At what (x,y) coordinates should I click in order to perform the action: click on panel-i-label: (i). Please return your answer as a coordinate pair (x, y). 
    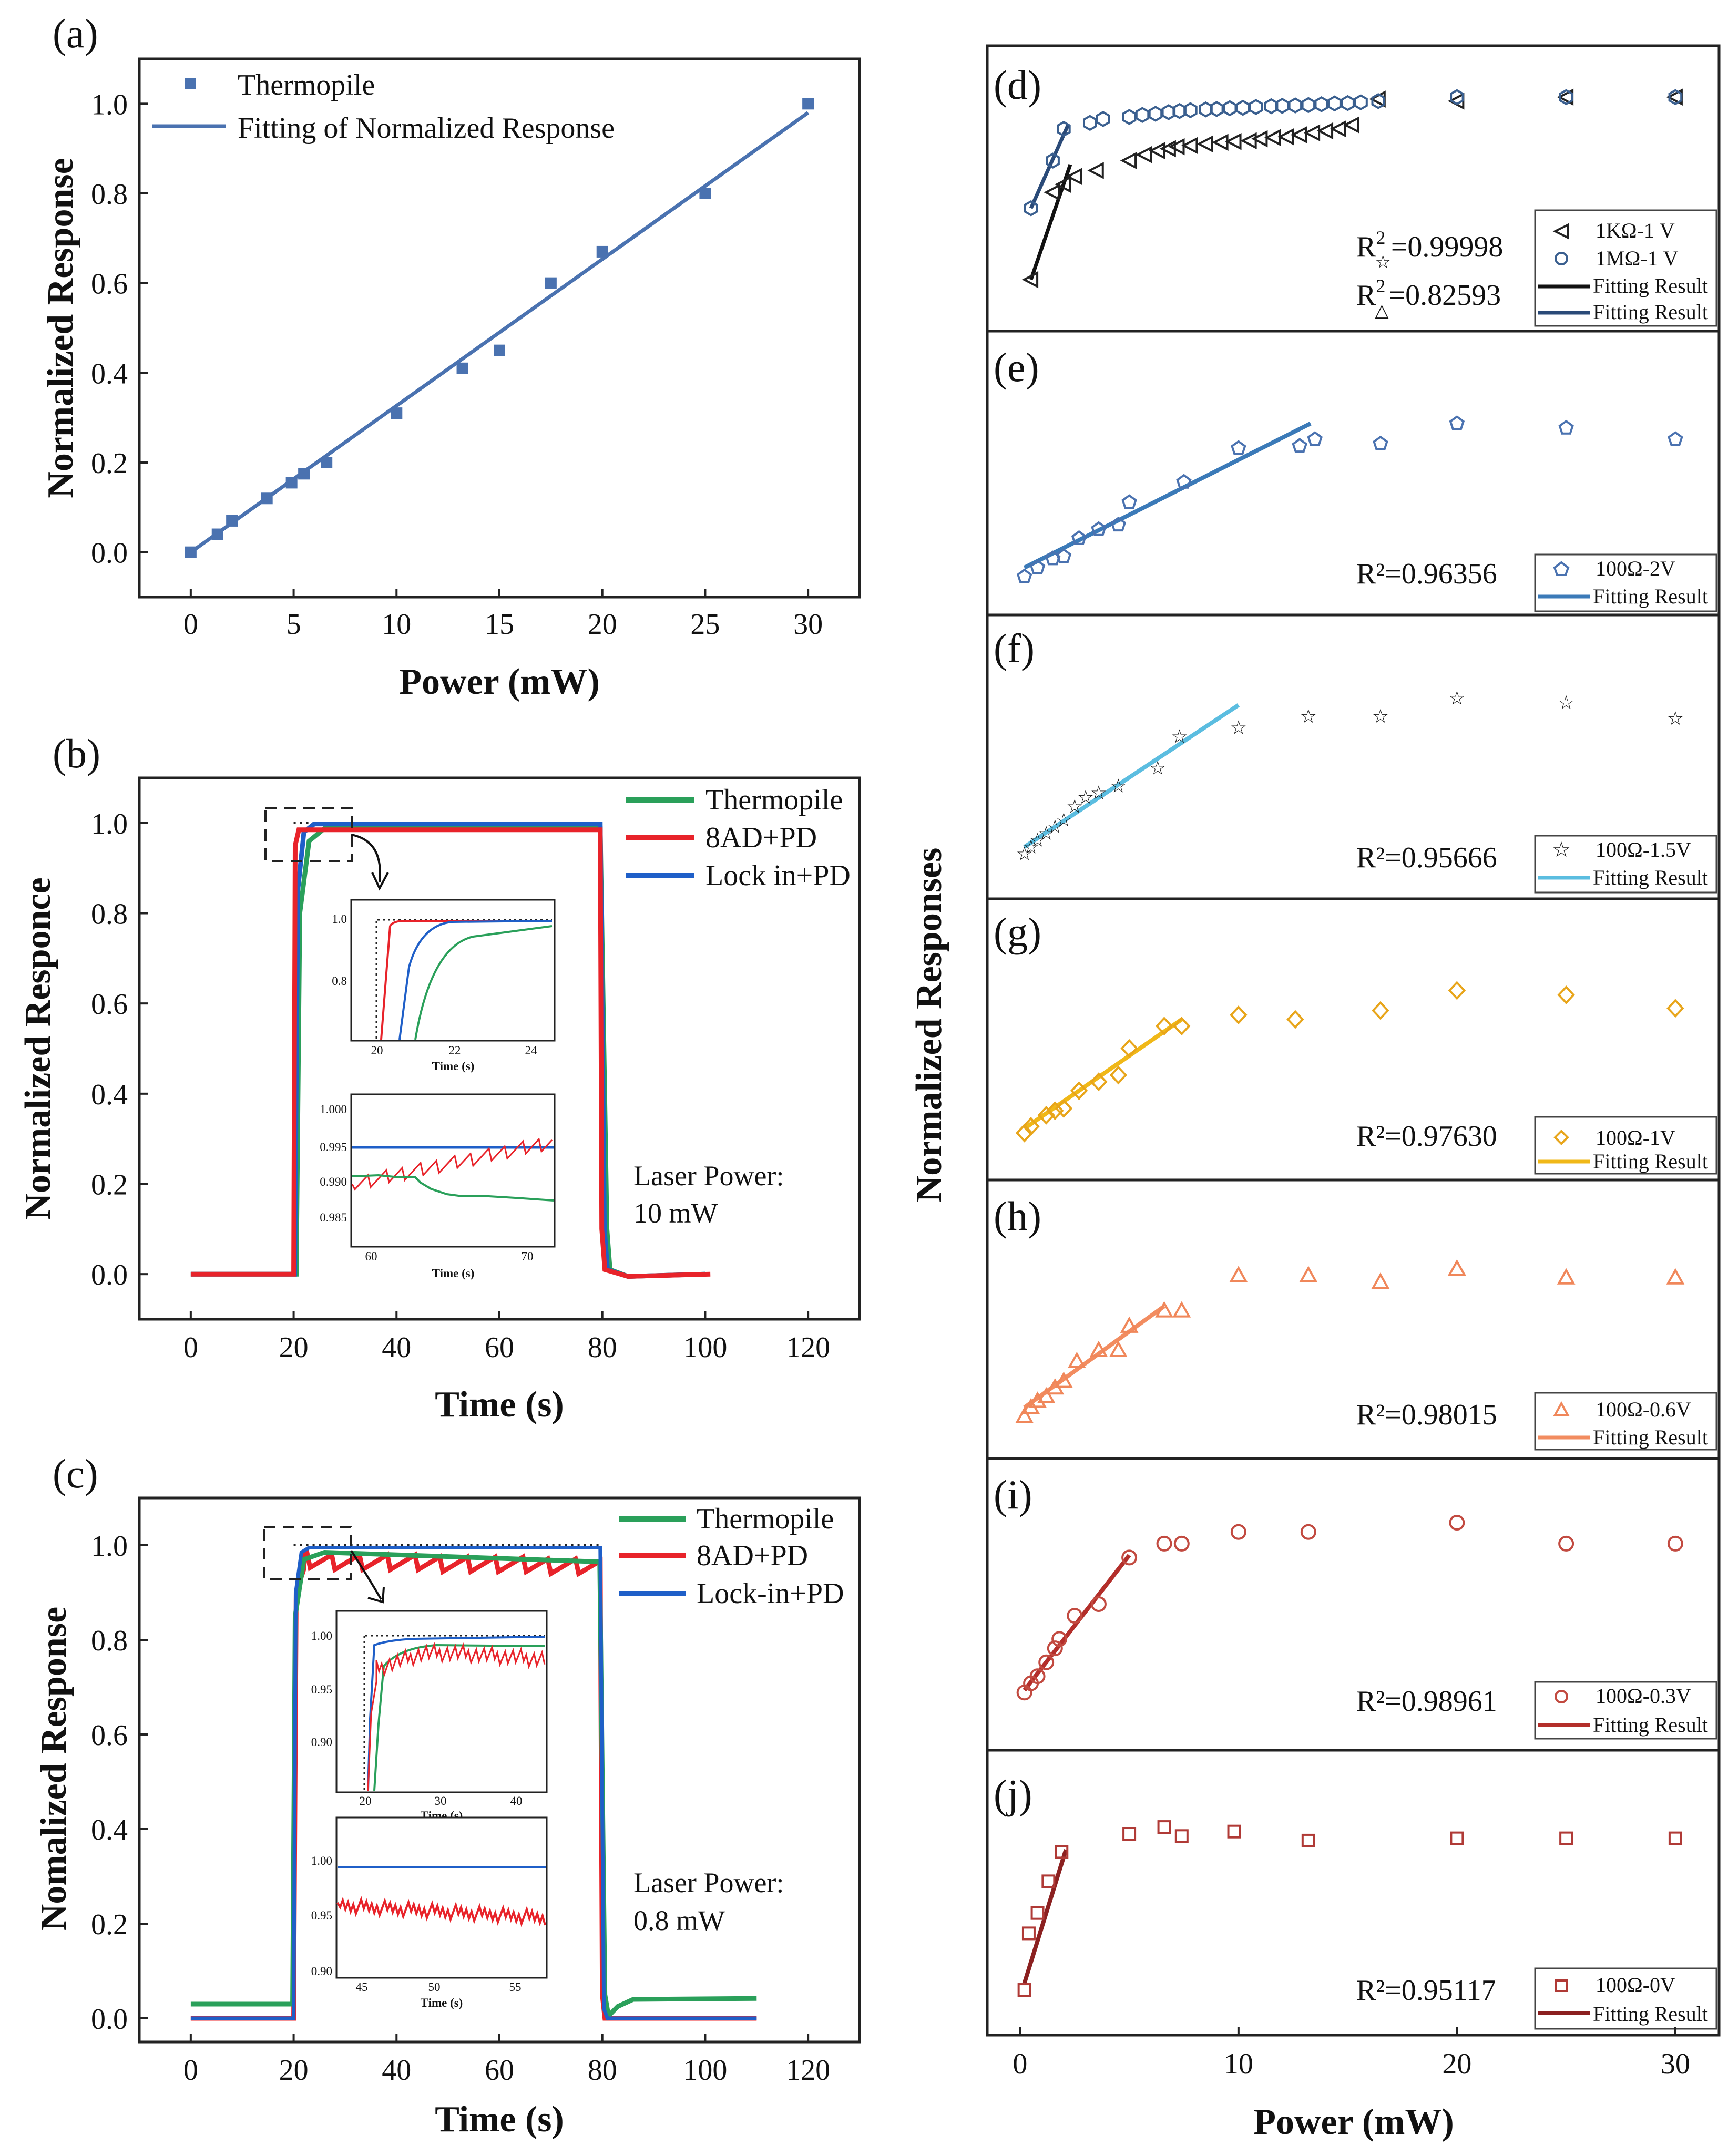
    Looking at the image, I should click on (1013, 1494).